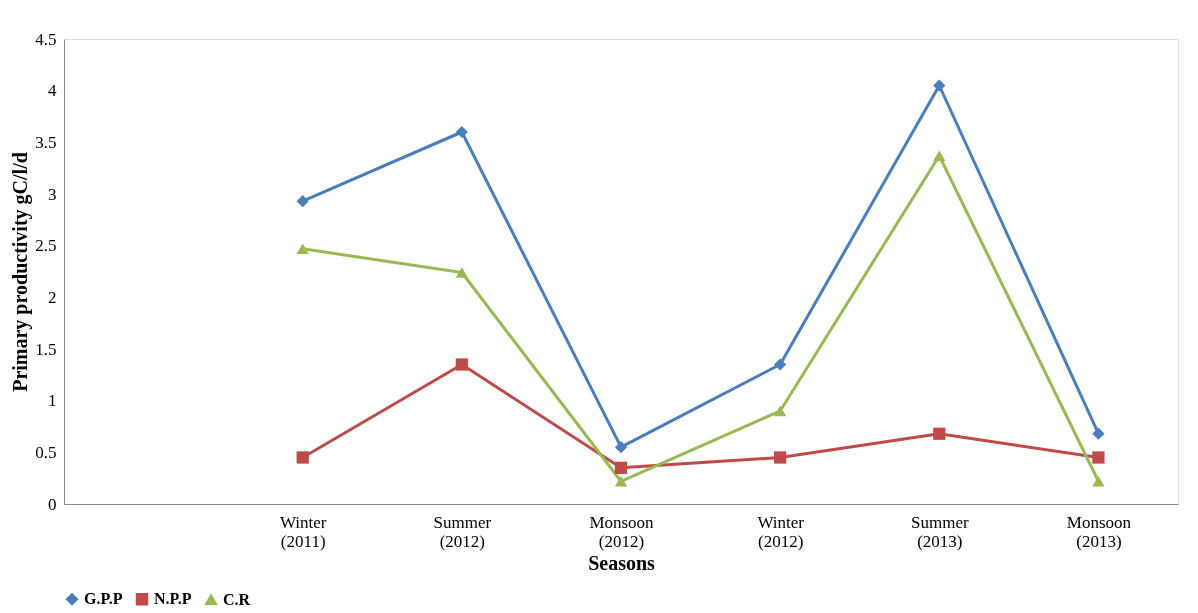 Image resolution: width=1198 pixels, height=613 pixels. Describe the element at coordinates (52, 401) in the screenshot. I see `y-tick-label: 1` at that location.